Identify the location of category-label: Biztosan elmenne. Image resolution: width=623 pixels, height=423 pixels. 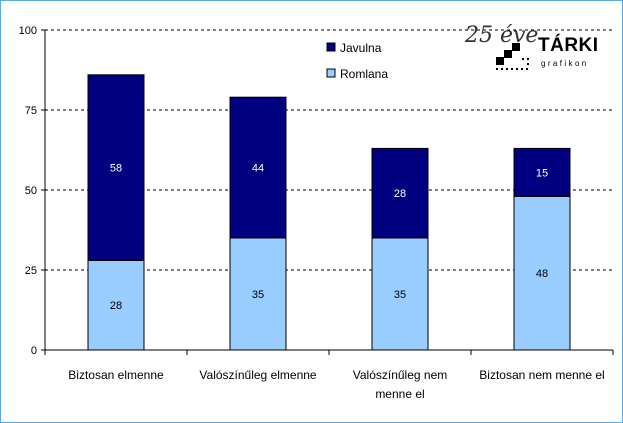
(116, 375).